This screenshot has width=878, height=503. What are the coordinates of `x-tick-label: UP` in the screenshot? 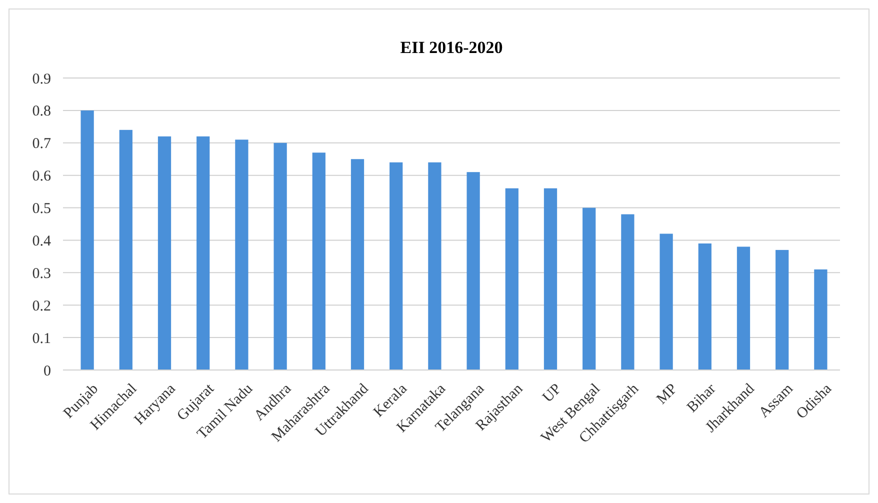 It's located at (552, 393).